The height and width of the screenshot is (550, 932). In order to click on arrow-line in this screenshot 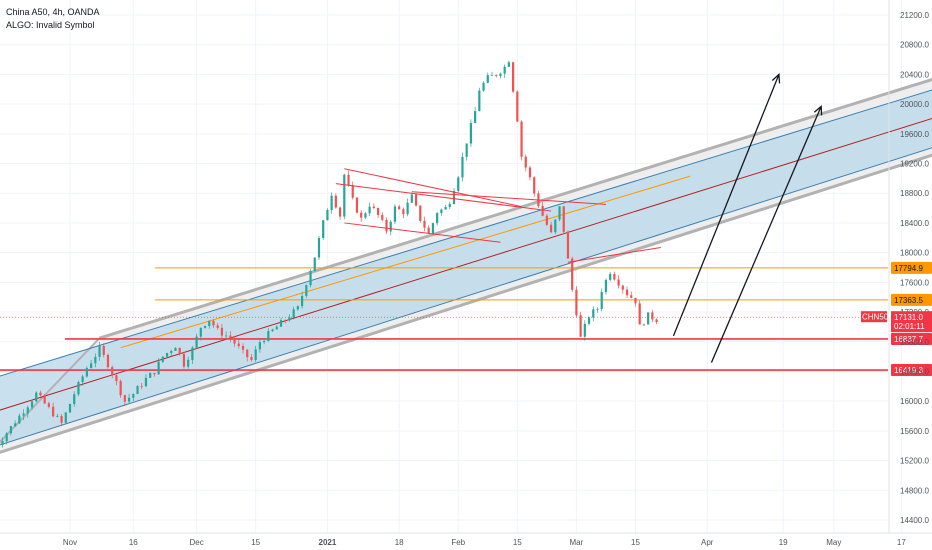, I will do `click(726, 205)`.